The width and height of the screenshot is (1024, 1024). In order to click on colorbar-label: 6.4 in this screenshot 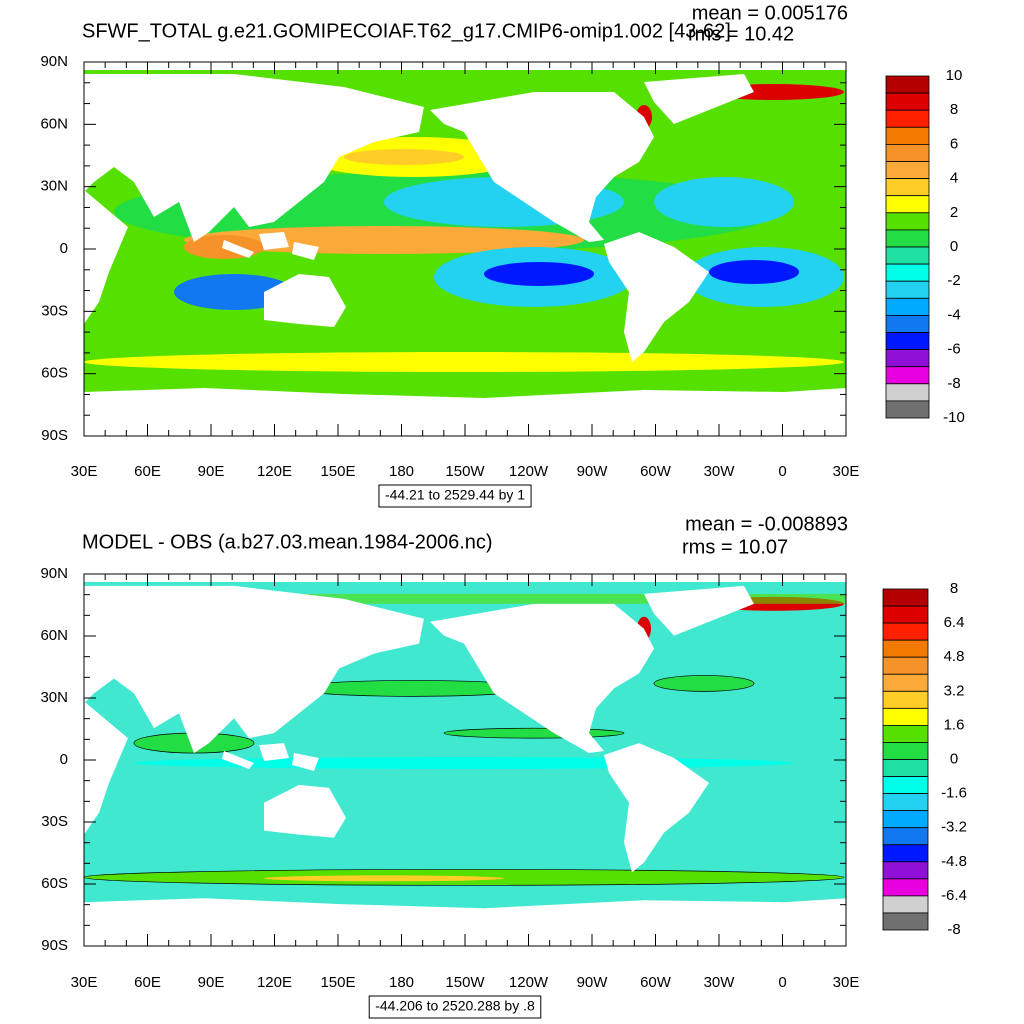, I will do `click(954, 622)`.